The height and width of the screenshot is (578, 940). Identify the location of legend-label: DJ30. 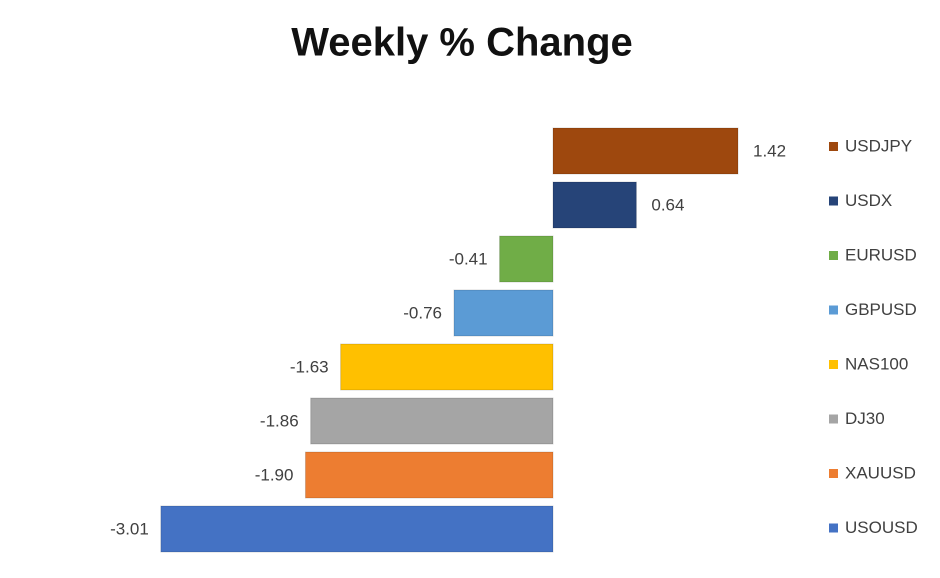
(865, 418).